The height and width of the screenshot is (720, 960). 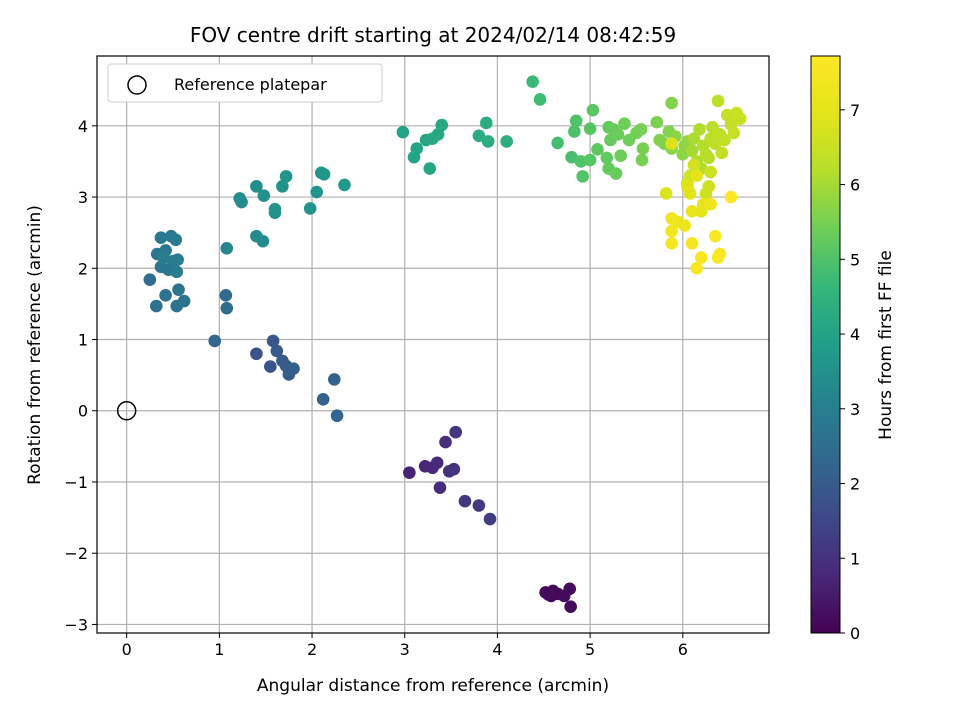 What do you see at coordinates (76, 553) in the screenshot?
I see `y-tick-label: −2` at bounding box center [76, 553].